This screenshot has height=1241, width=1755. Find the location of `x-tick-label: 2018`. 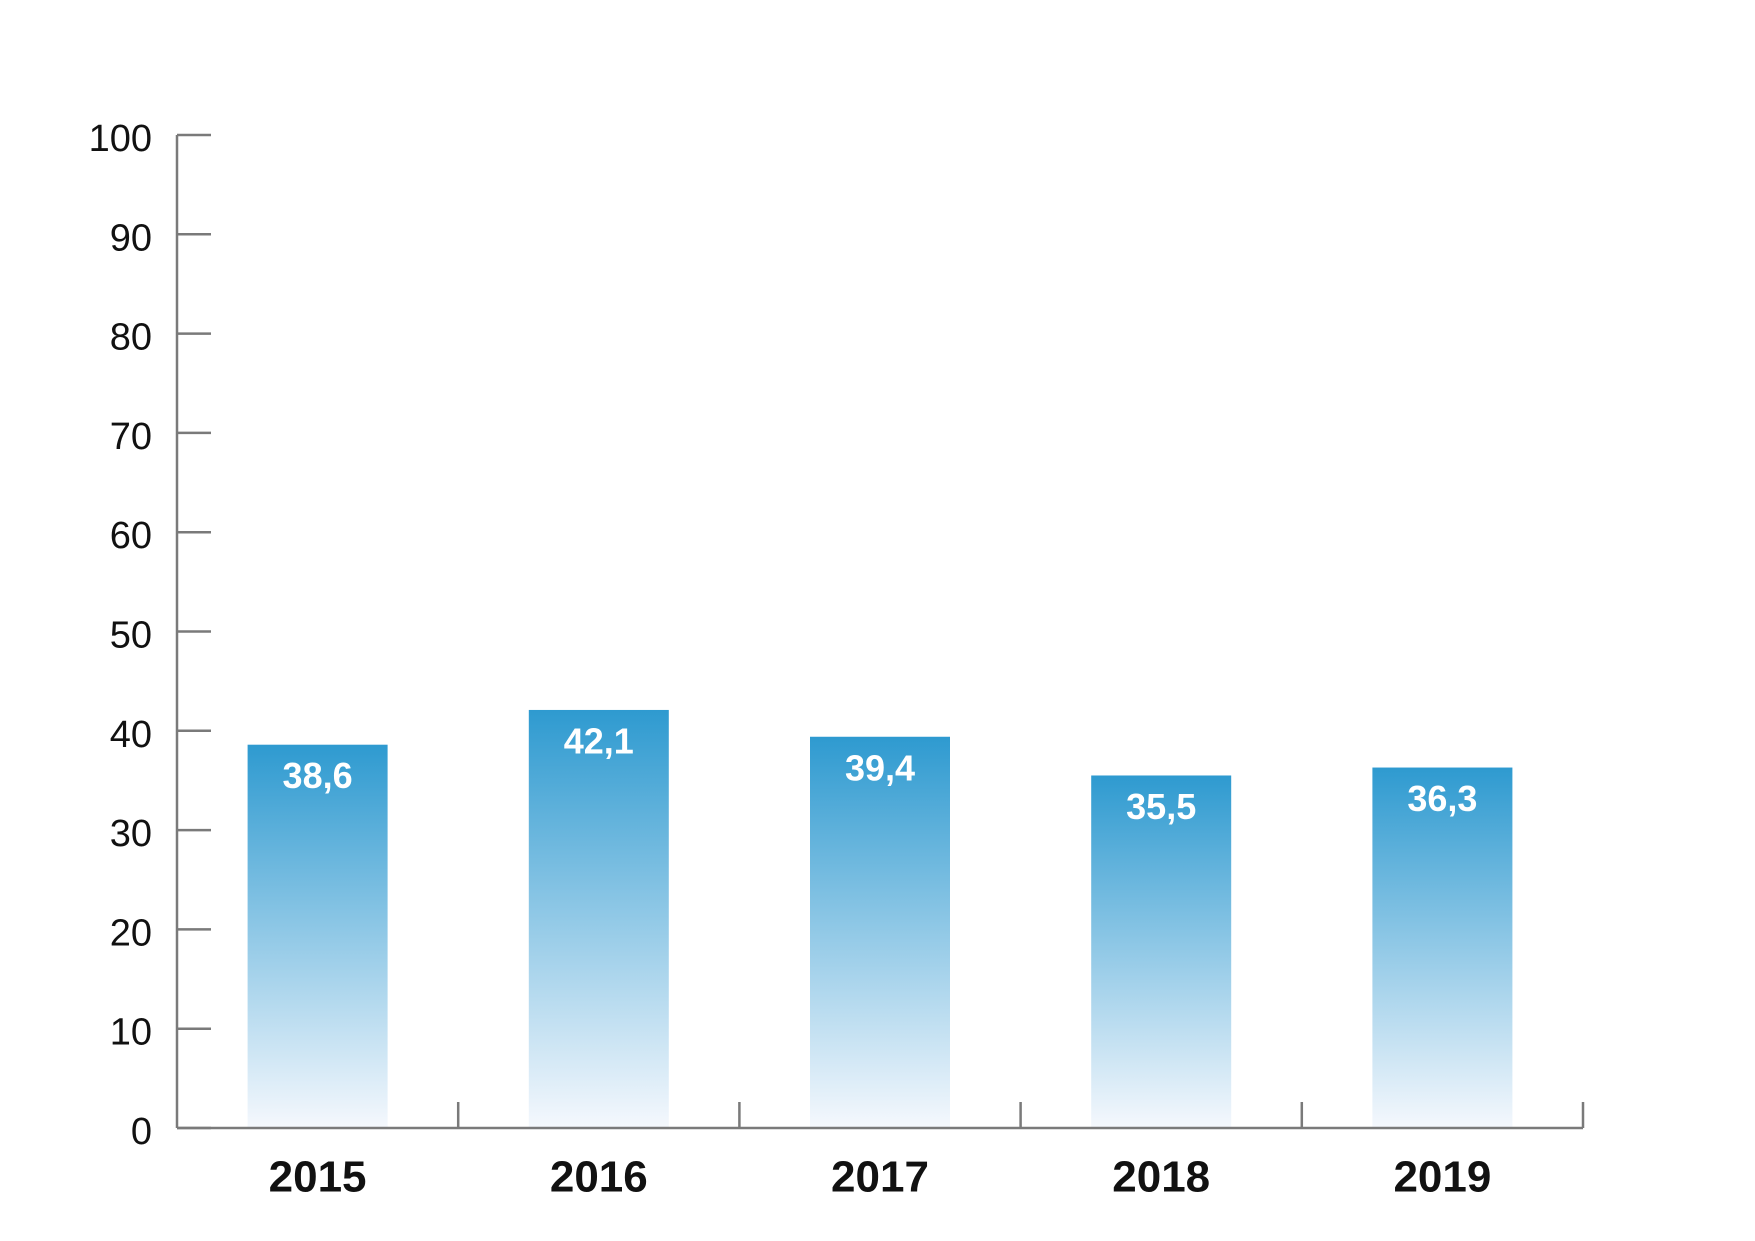

x-tick-label: 2018 is located at coordinates (1161, 1177).